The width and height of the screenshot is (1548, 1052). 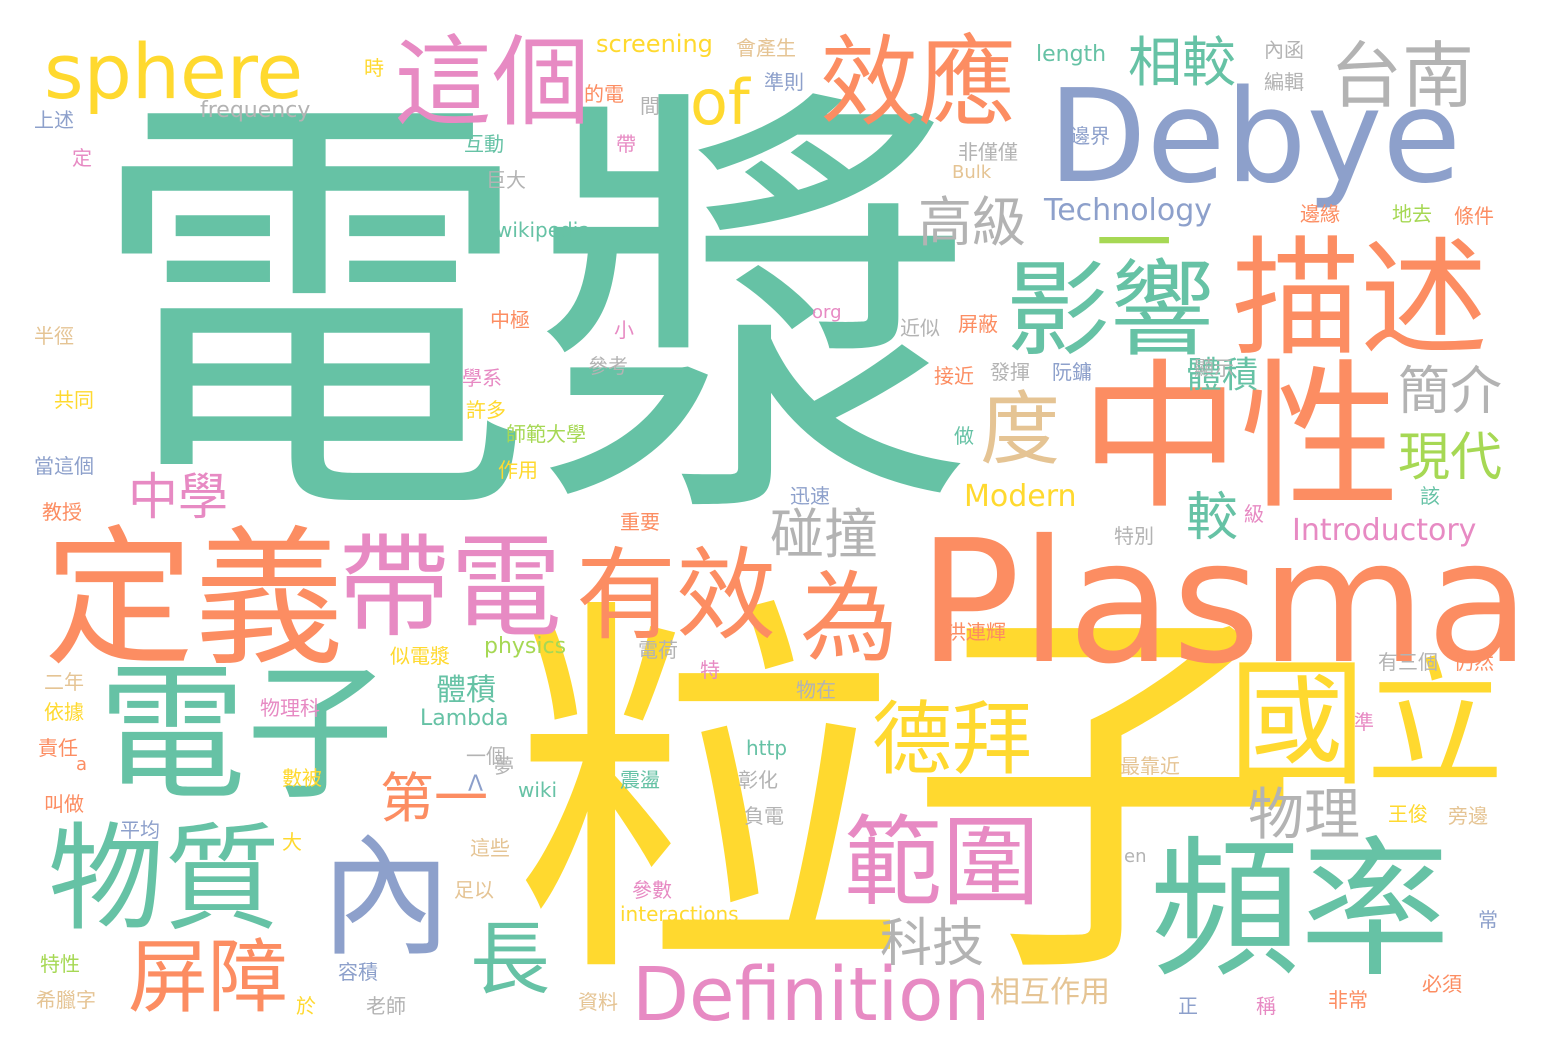 I want to click on word-shubei: 數被, so click(x=302, y=778).